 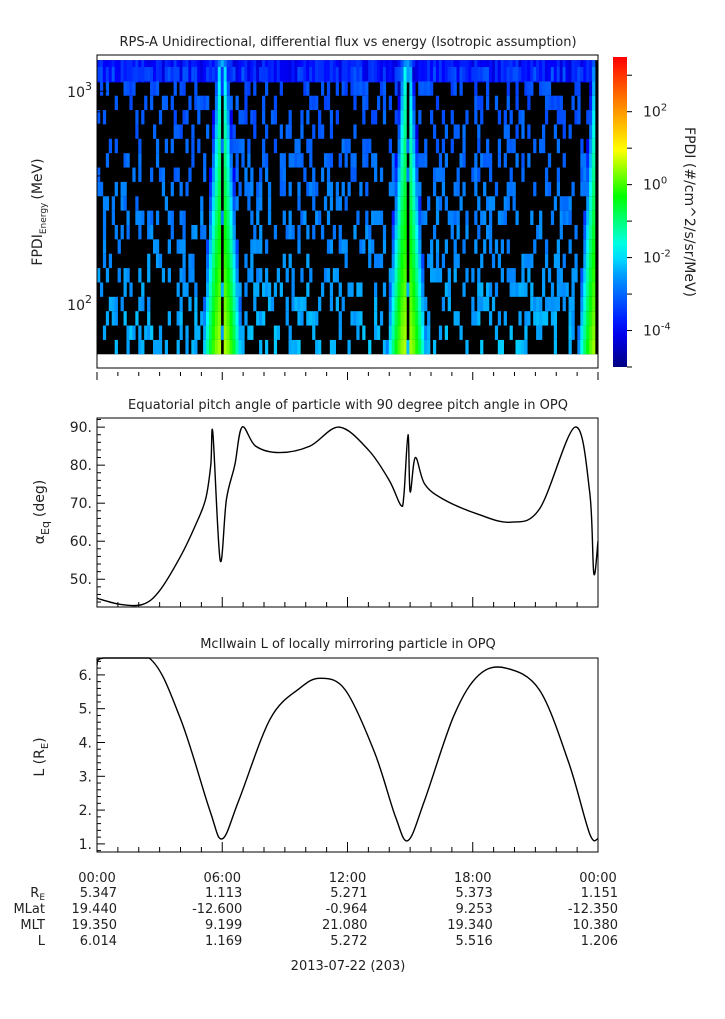 I want to click on ephemeris-value: 1.206, so click(x=599, y=941).